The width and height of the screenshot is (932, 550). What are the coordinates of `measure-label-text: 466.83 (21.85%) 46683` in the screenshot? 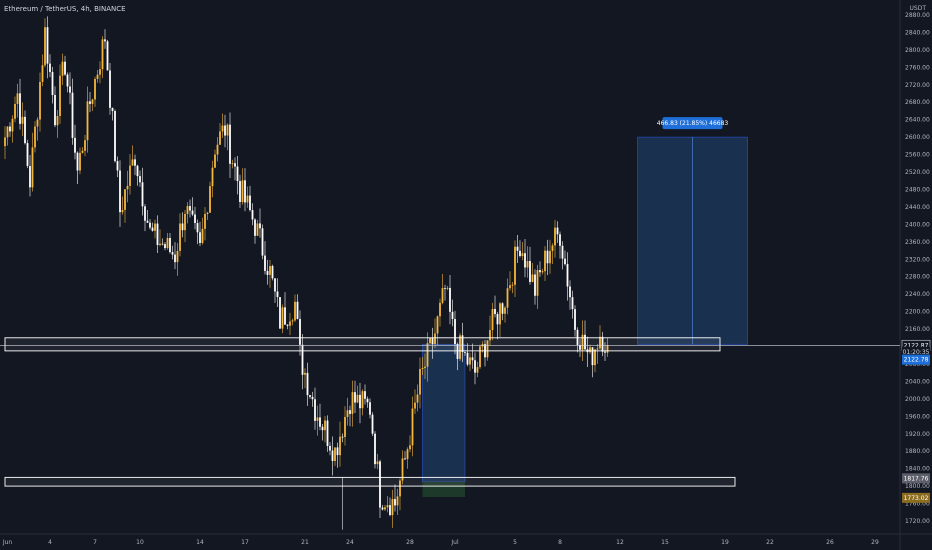 It's located at (693, 123).